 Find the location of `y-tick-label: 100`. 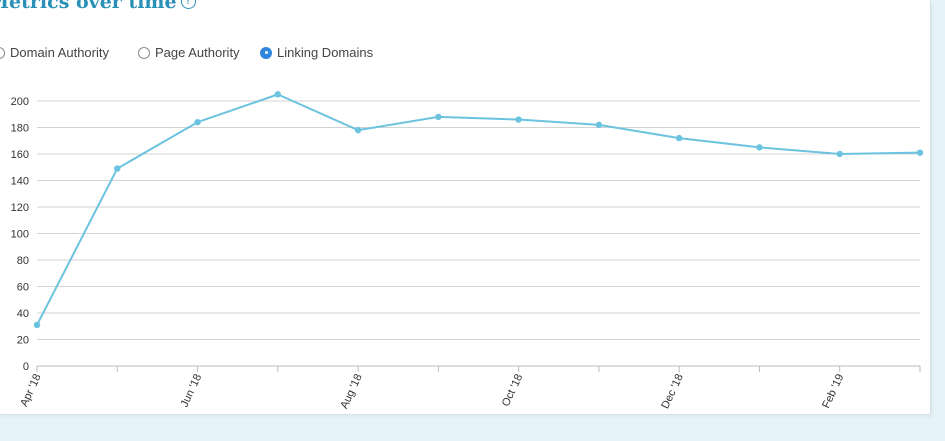

y-tick-label: 100 is located at coordinates (20, 235).